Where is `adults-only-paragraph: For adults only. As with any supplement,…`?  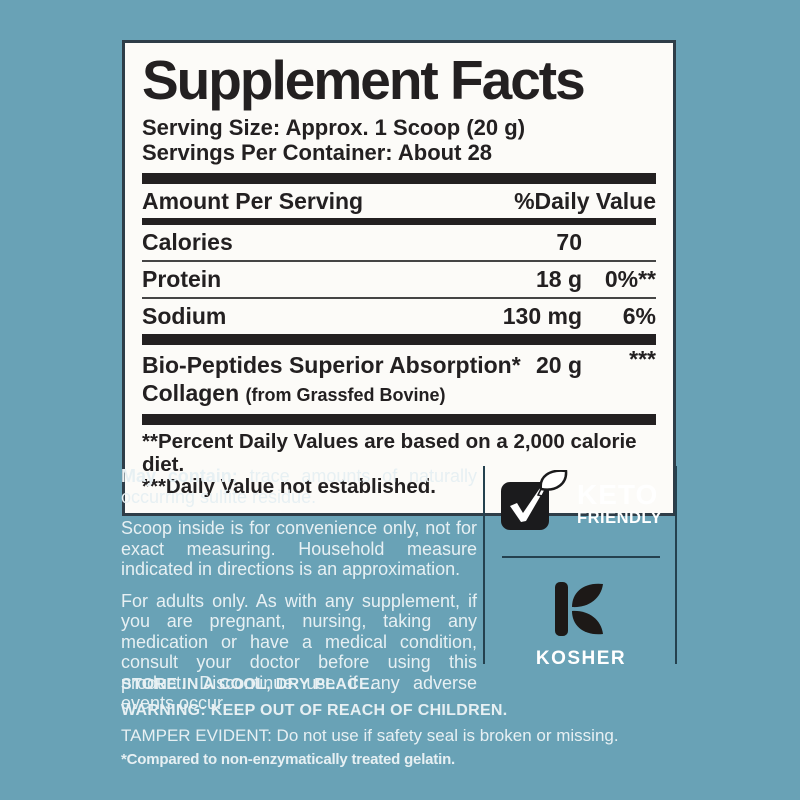
adults-only-paragraph: For adults only. As with any supplement,… is located at coordinates (299, 652).